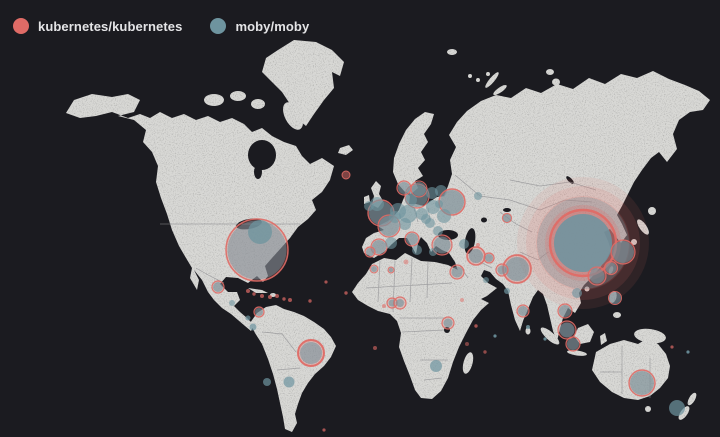 This screenshot has height=437, width=720. I want to click on legend-label-kubernetes: kubernetes/kubernetes, so click(110, 26).